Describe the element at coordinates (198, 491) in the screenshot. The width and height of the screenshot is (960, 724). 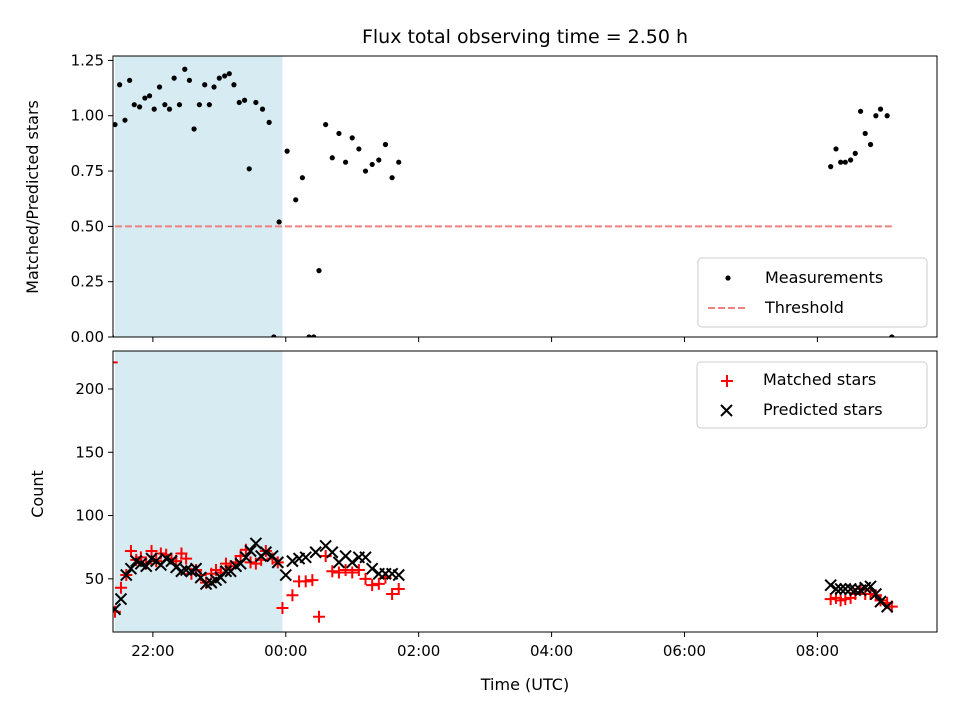
I see `observing-window-shade` at that location.